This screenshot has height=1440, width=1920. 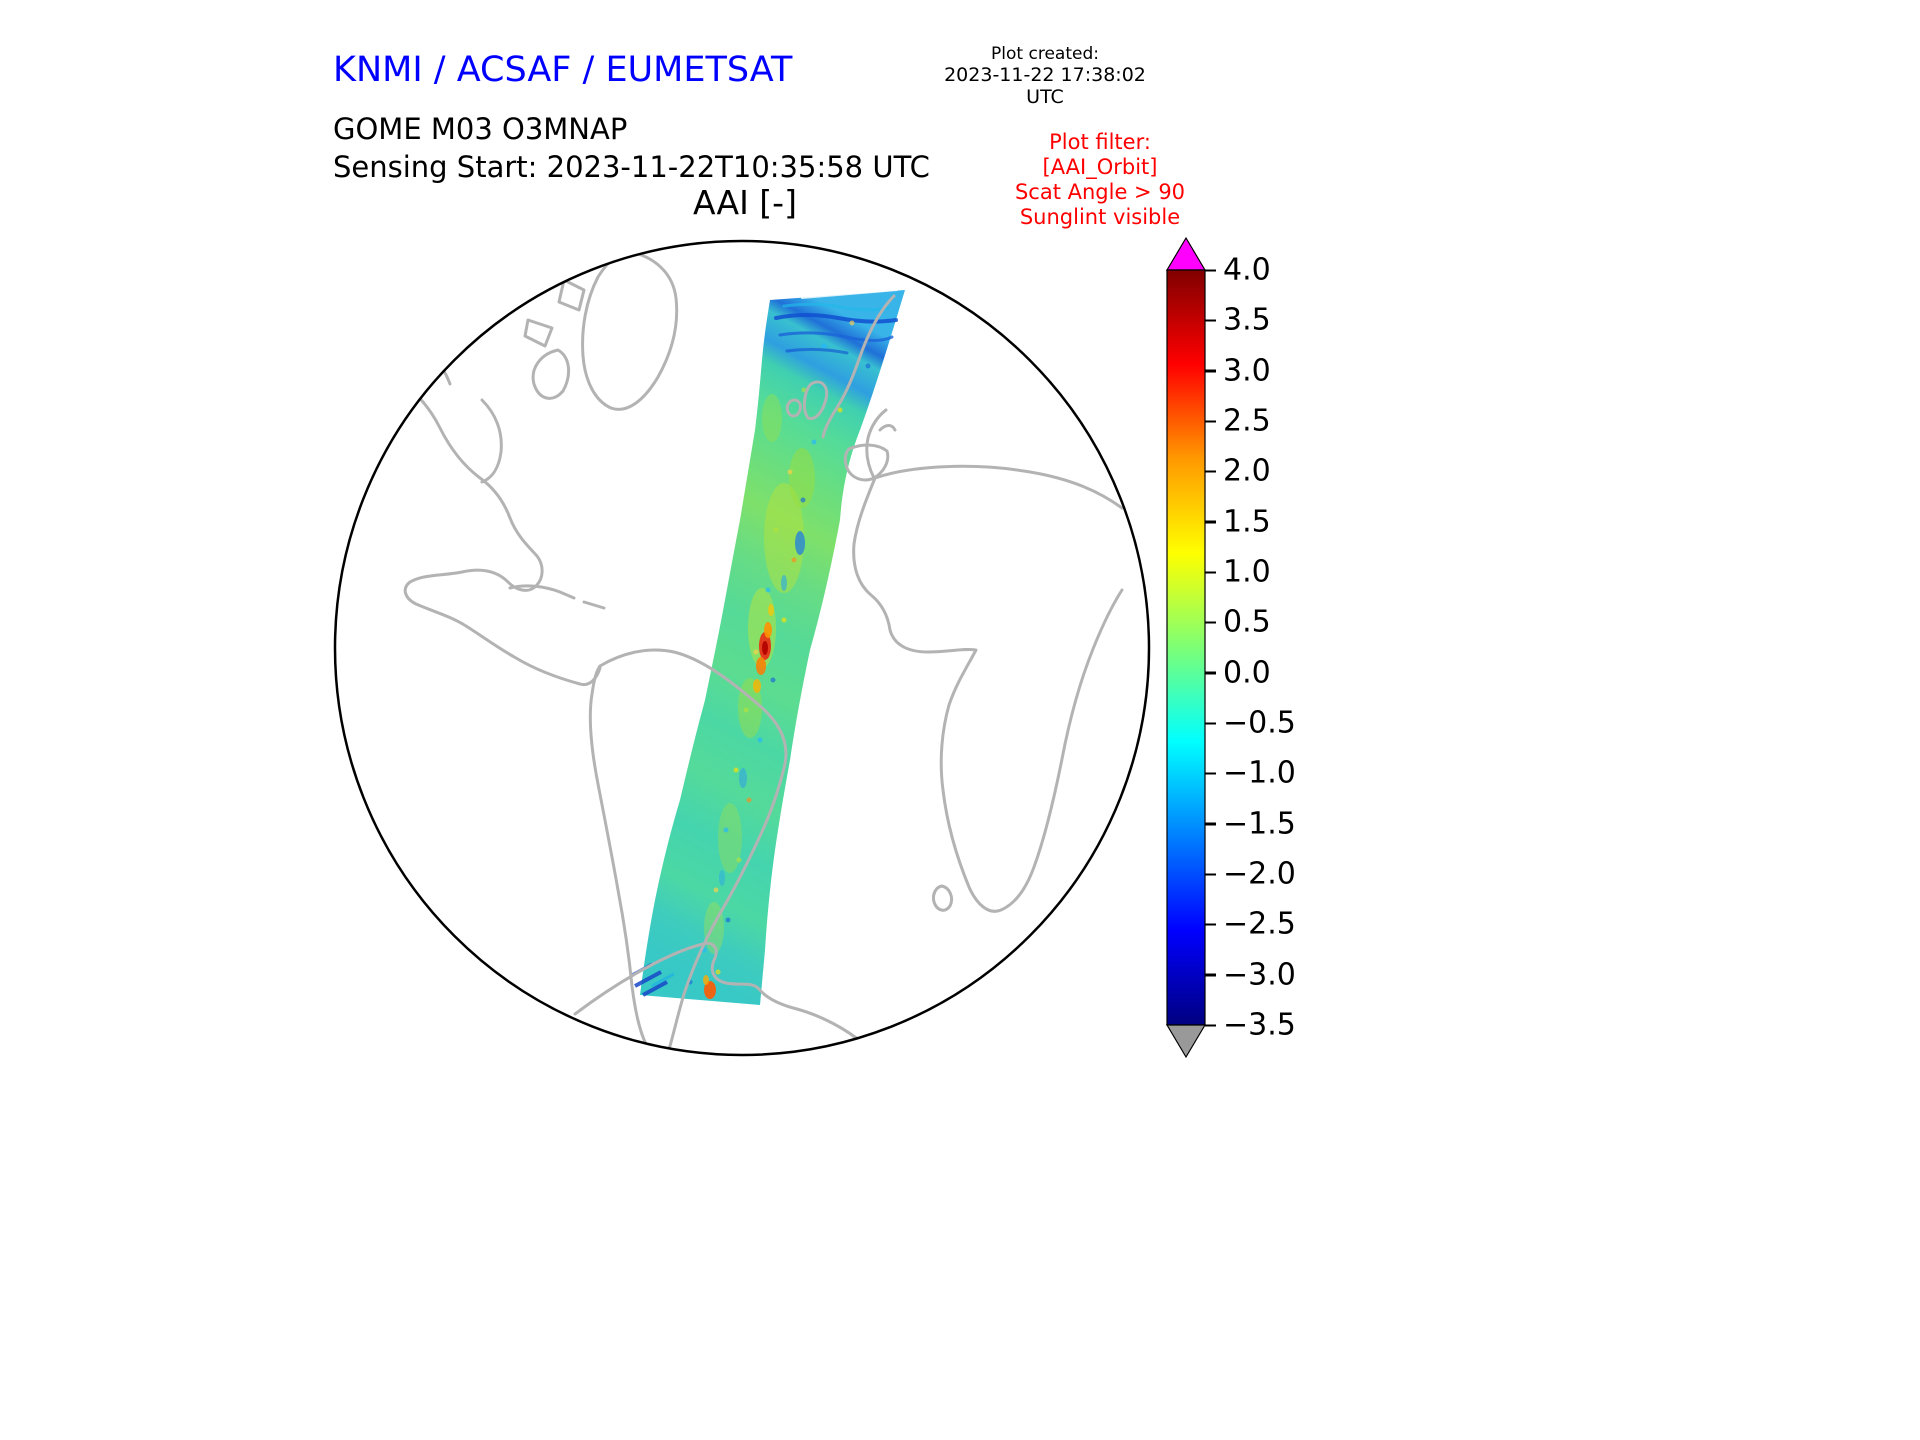 I want to click on colorbar-tick-label: 2.0, so click(x=1238, y=471).